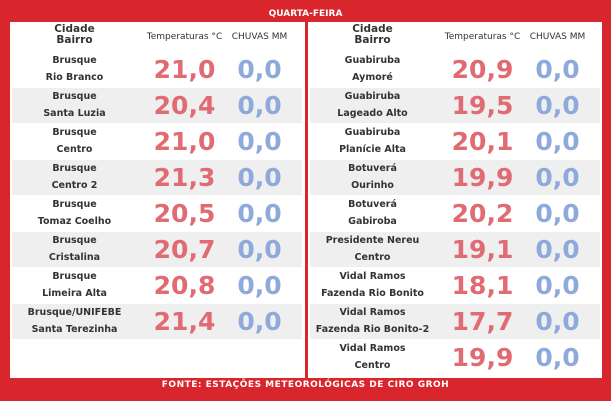 The image size is (611, 401). I want to click on district: Fazenda Rio Bonito, so click(372, 293).